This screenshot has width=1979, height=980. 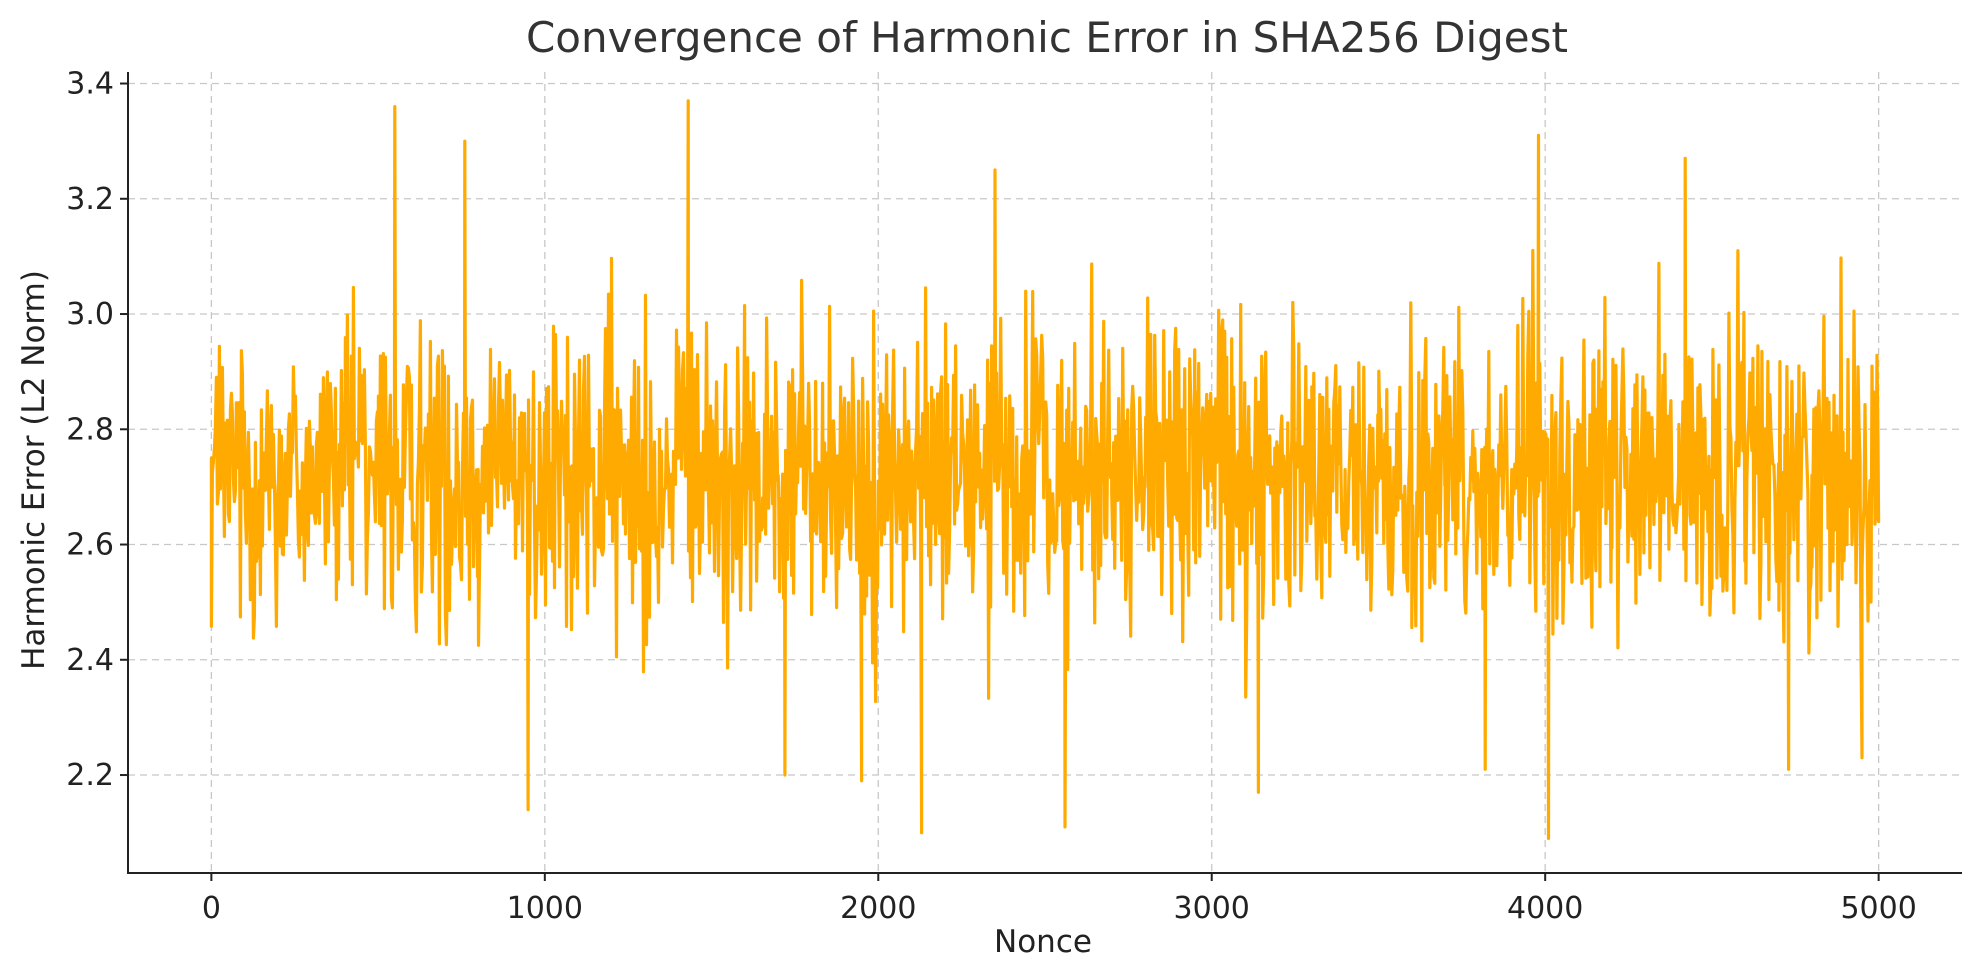 I want to click on x-tick-label: 3000, so click(x=1212, y=908).